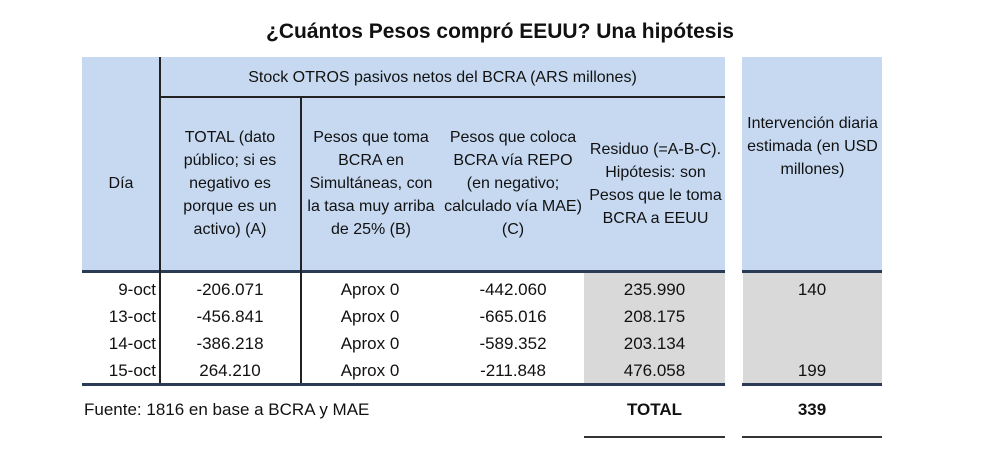 The width and height of the screenshot is (1000, 465). Describe the element at coordinates (654, 343) in the screenshot. I see `cell-residuo: 203.134` at that location.